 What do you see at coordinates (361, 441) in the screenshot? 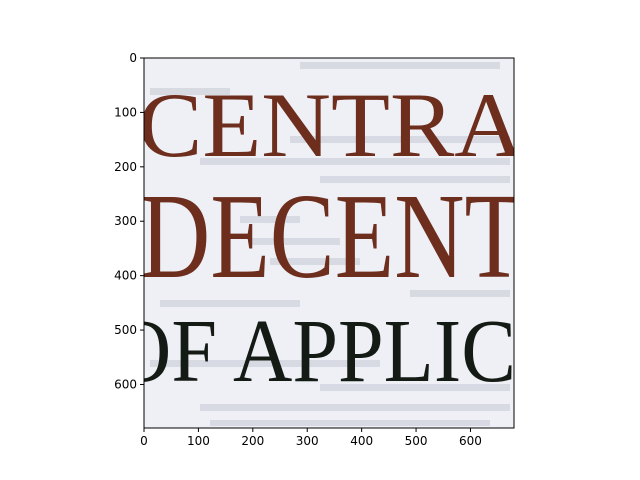
I see `x-tick-label: 400` at bounding box center [361, 441].